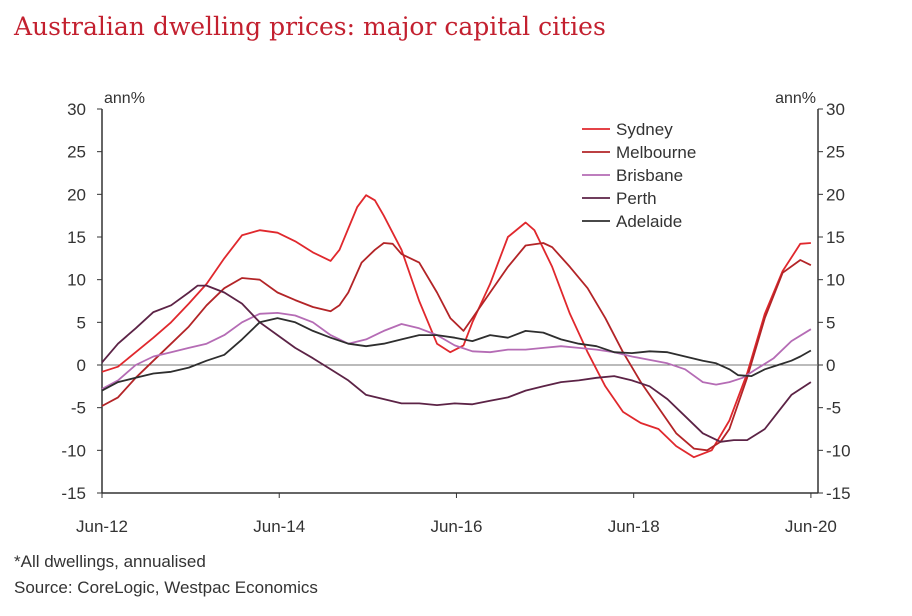 Image resolution: width=912 pixels, height=616 pixels. I want to click on y-axis-left: 30 25 20 15 10 5 0 -5 -10 -15, so click(81, 301).